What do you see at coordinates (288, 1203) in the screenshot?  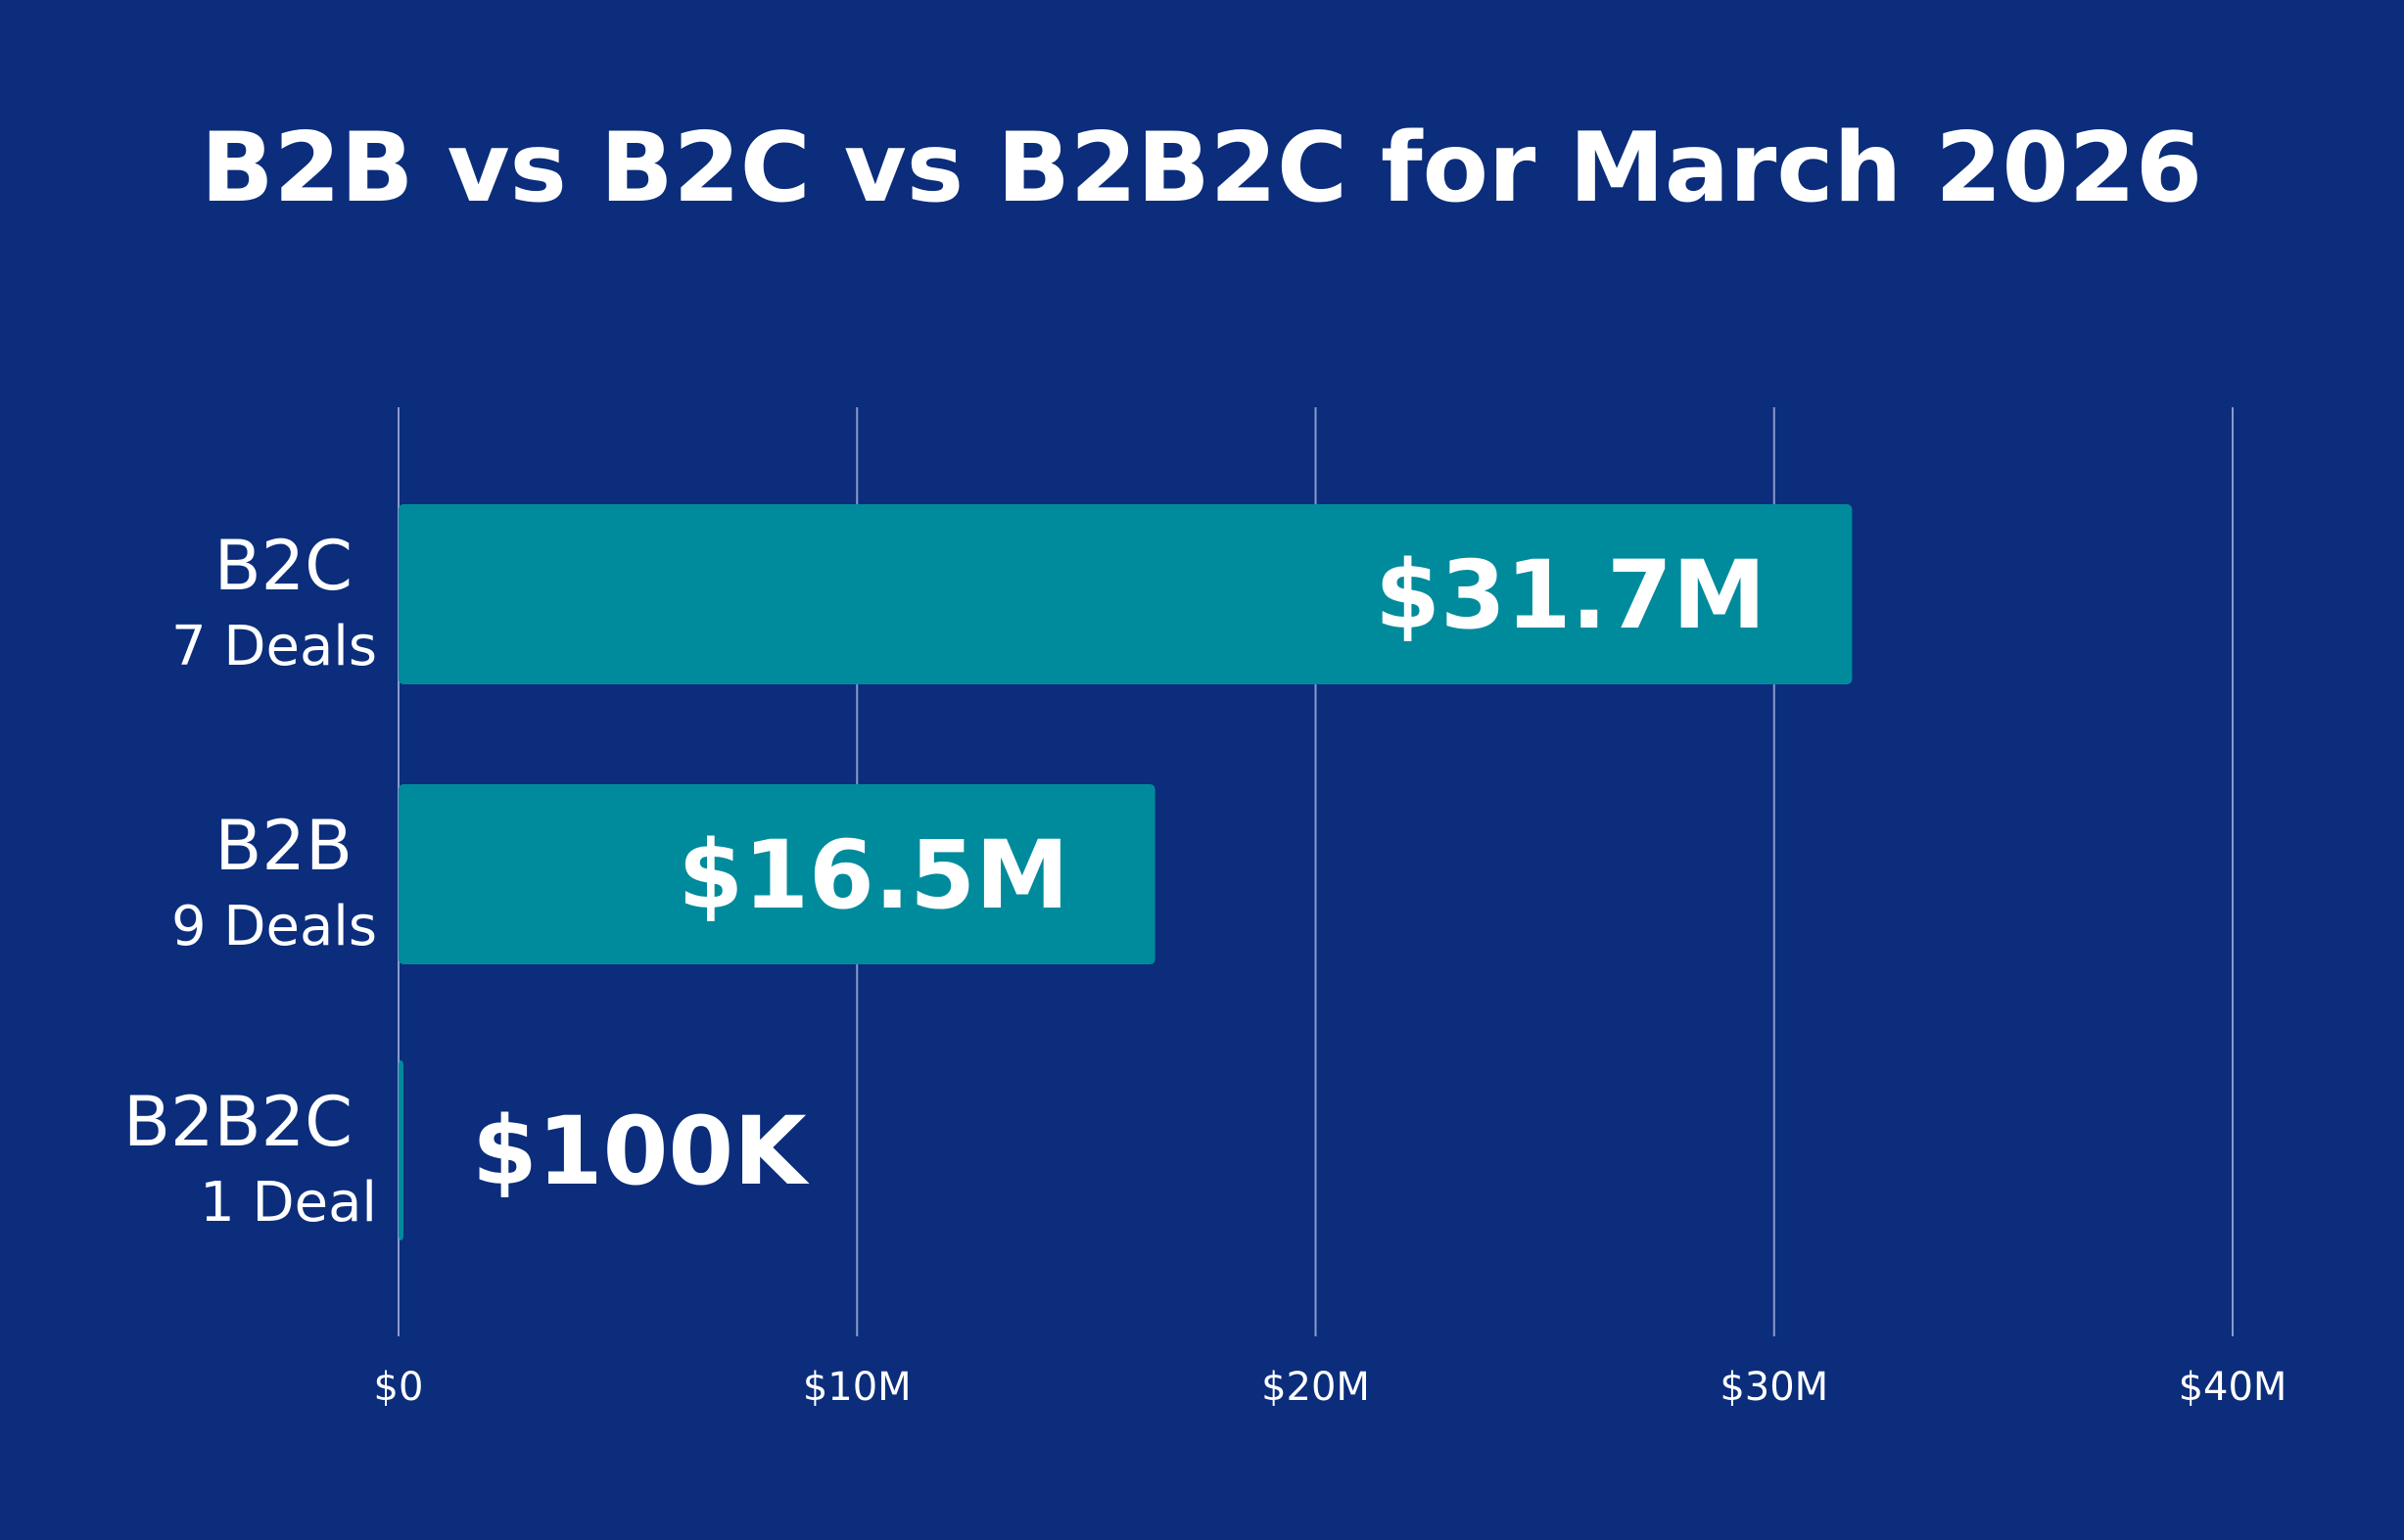 I see `category-sublabel: 1 Deal` at bounding box center [288, 1203].